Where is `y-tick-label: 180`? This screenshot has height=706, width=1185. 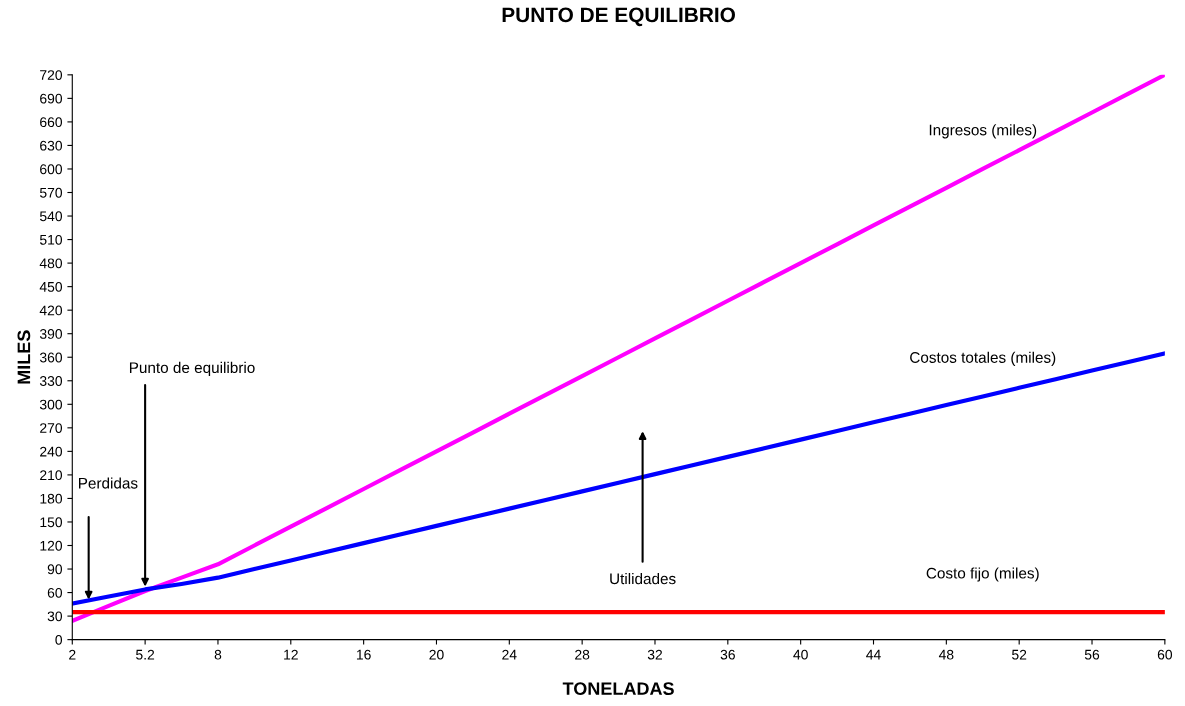
y-tick-label: 180 is located at coordinates (51, 498).